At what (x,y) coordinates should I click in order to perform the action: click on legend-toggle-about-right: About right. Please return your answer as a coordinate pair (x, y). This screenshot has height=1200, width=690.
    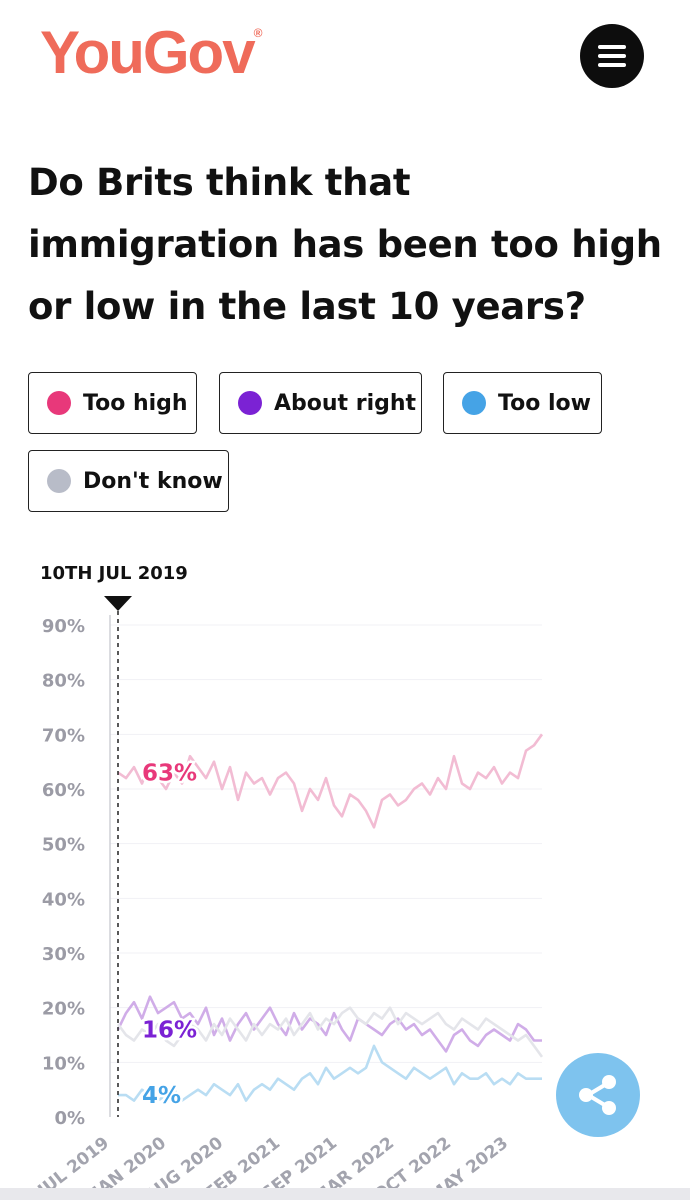
    Looking at the image, I should click on (320, 403).